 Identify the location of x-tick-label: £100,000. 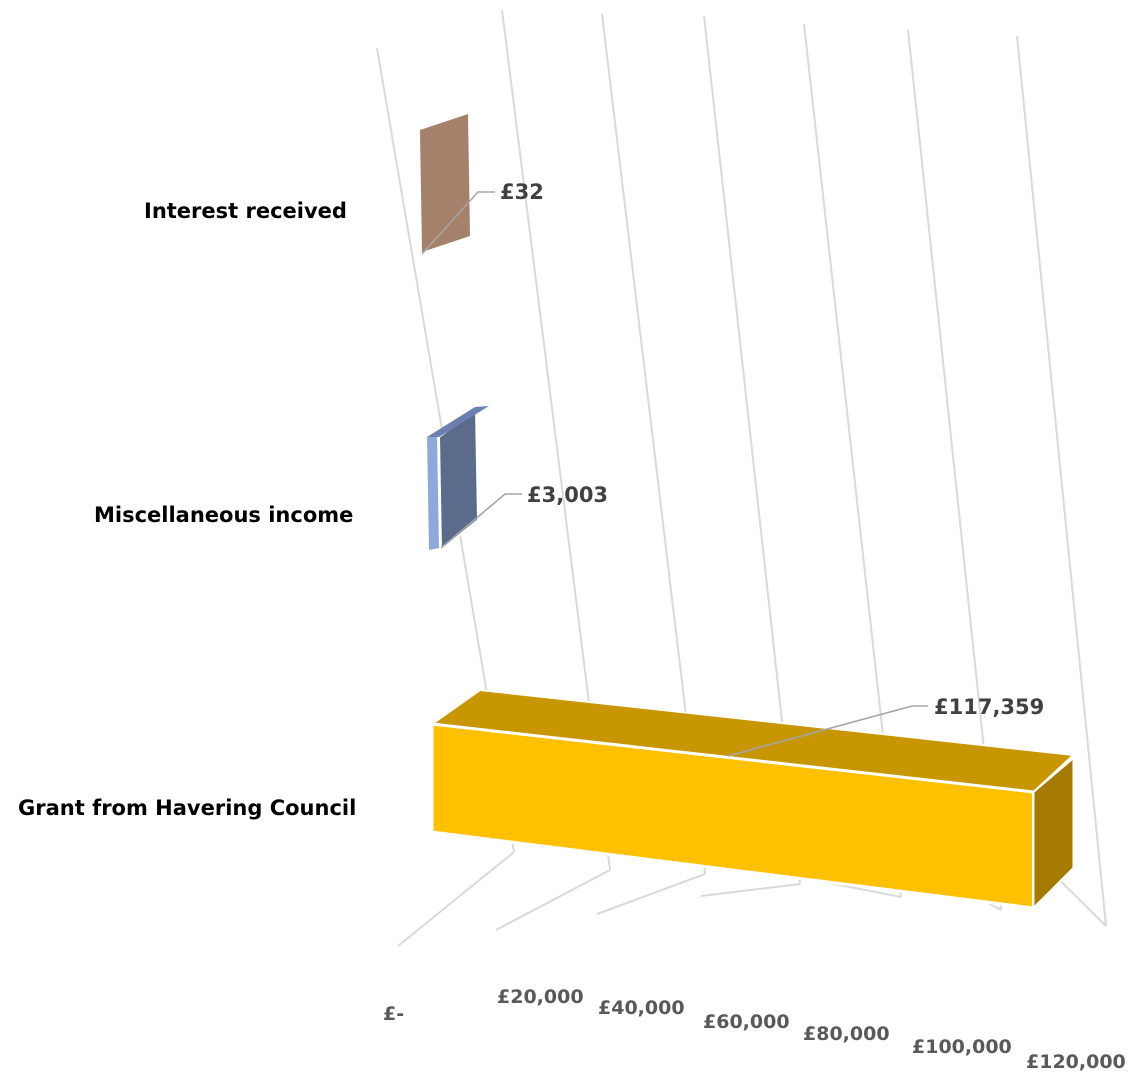
(962, 1047).